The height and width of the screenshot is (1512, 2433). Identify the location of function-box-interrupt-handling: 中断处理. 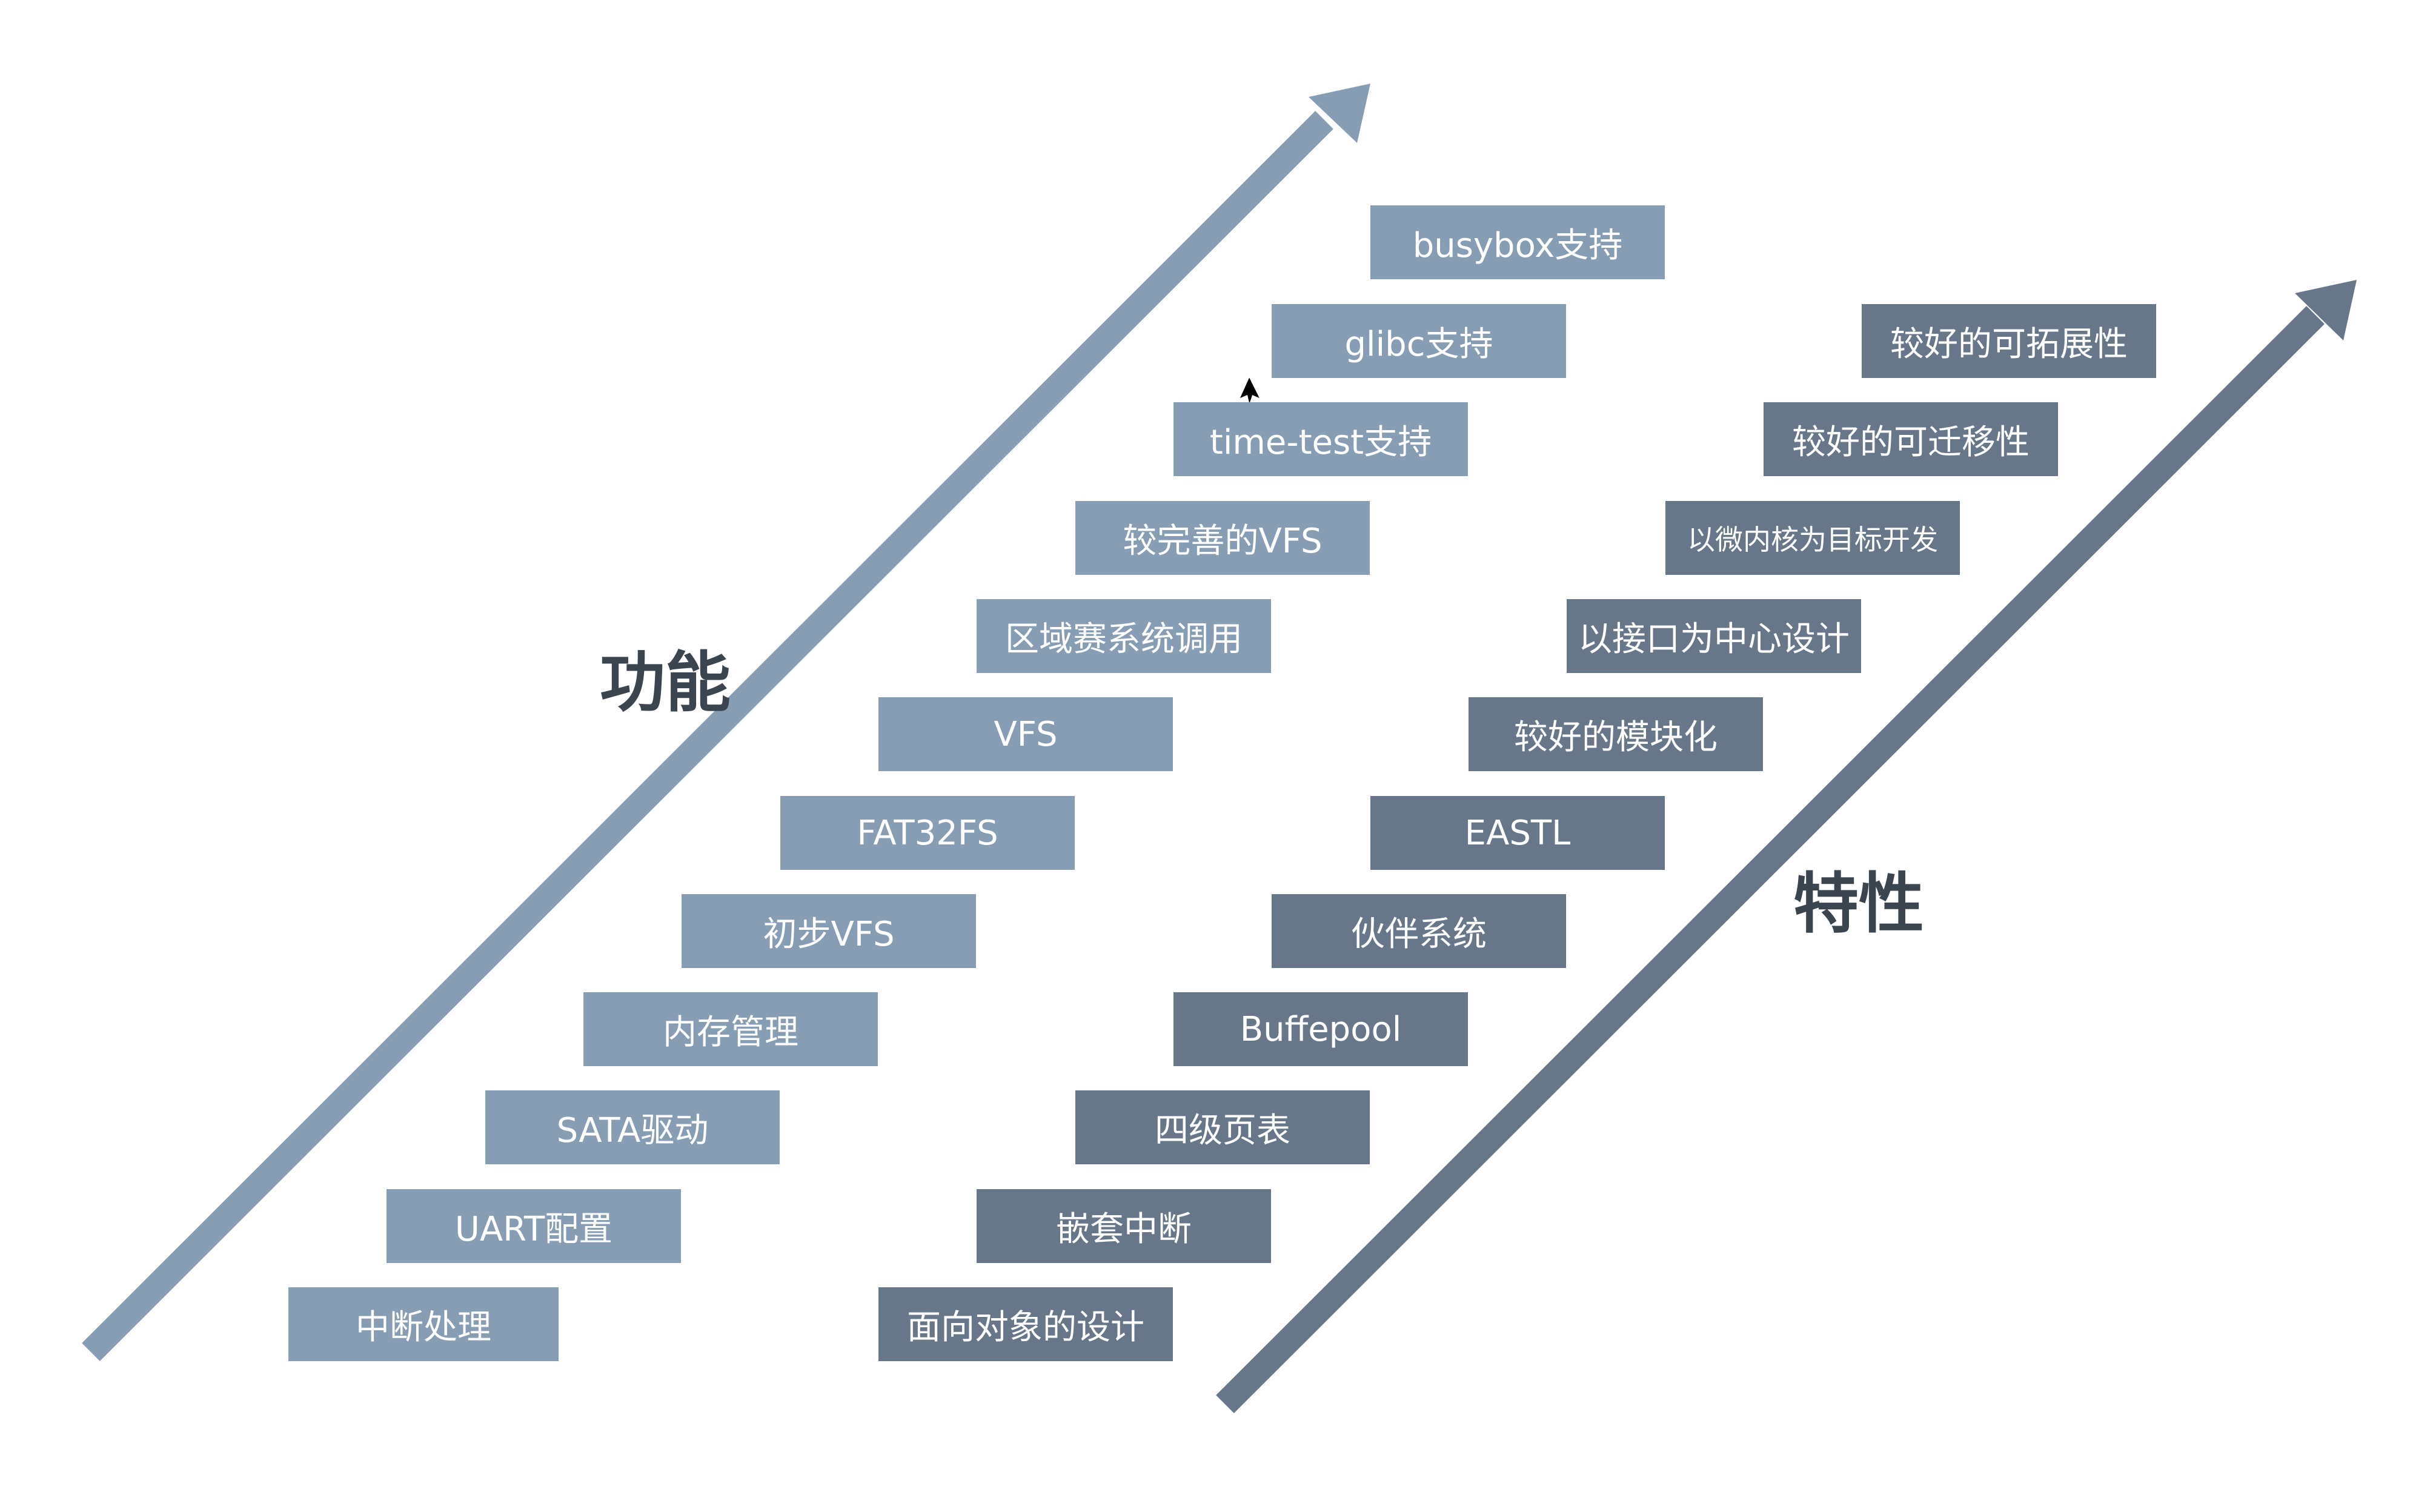
(423, 1324).